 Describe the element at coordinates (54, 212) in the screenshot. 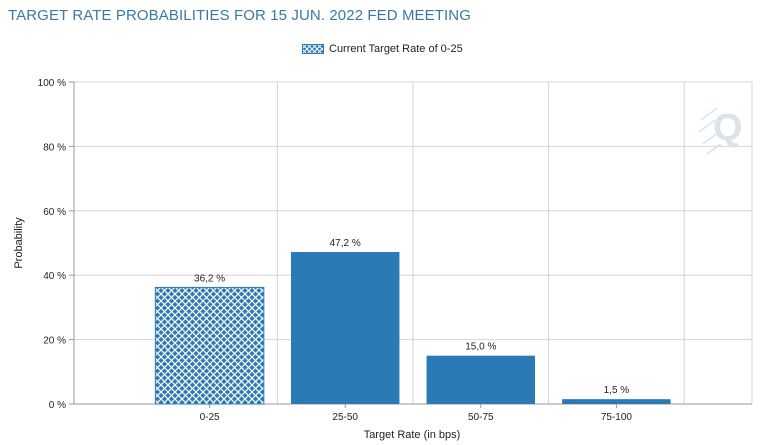

I see `y-tick-label: 60 %` at that location.